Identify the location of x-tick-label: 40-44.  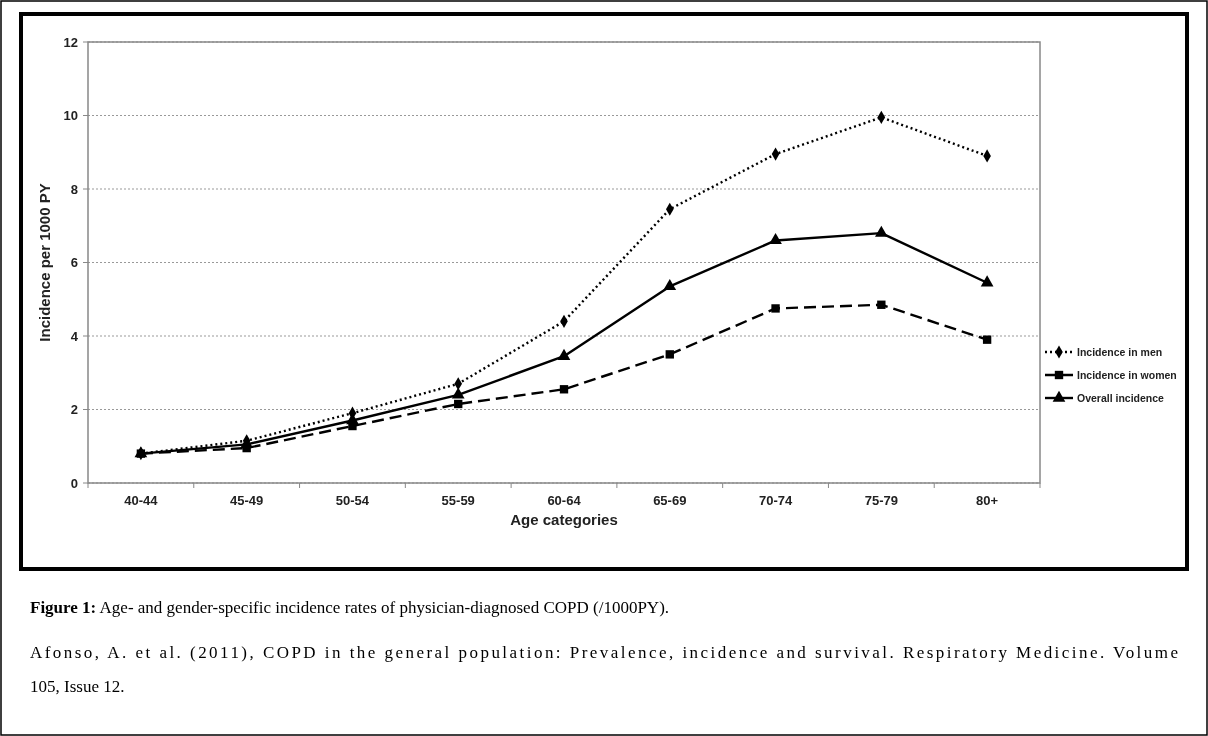
(141, 500).